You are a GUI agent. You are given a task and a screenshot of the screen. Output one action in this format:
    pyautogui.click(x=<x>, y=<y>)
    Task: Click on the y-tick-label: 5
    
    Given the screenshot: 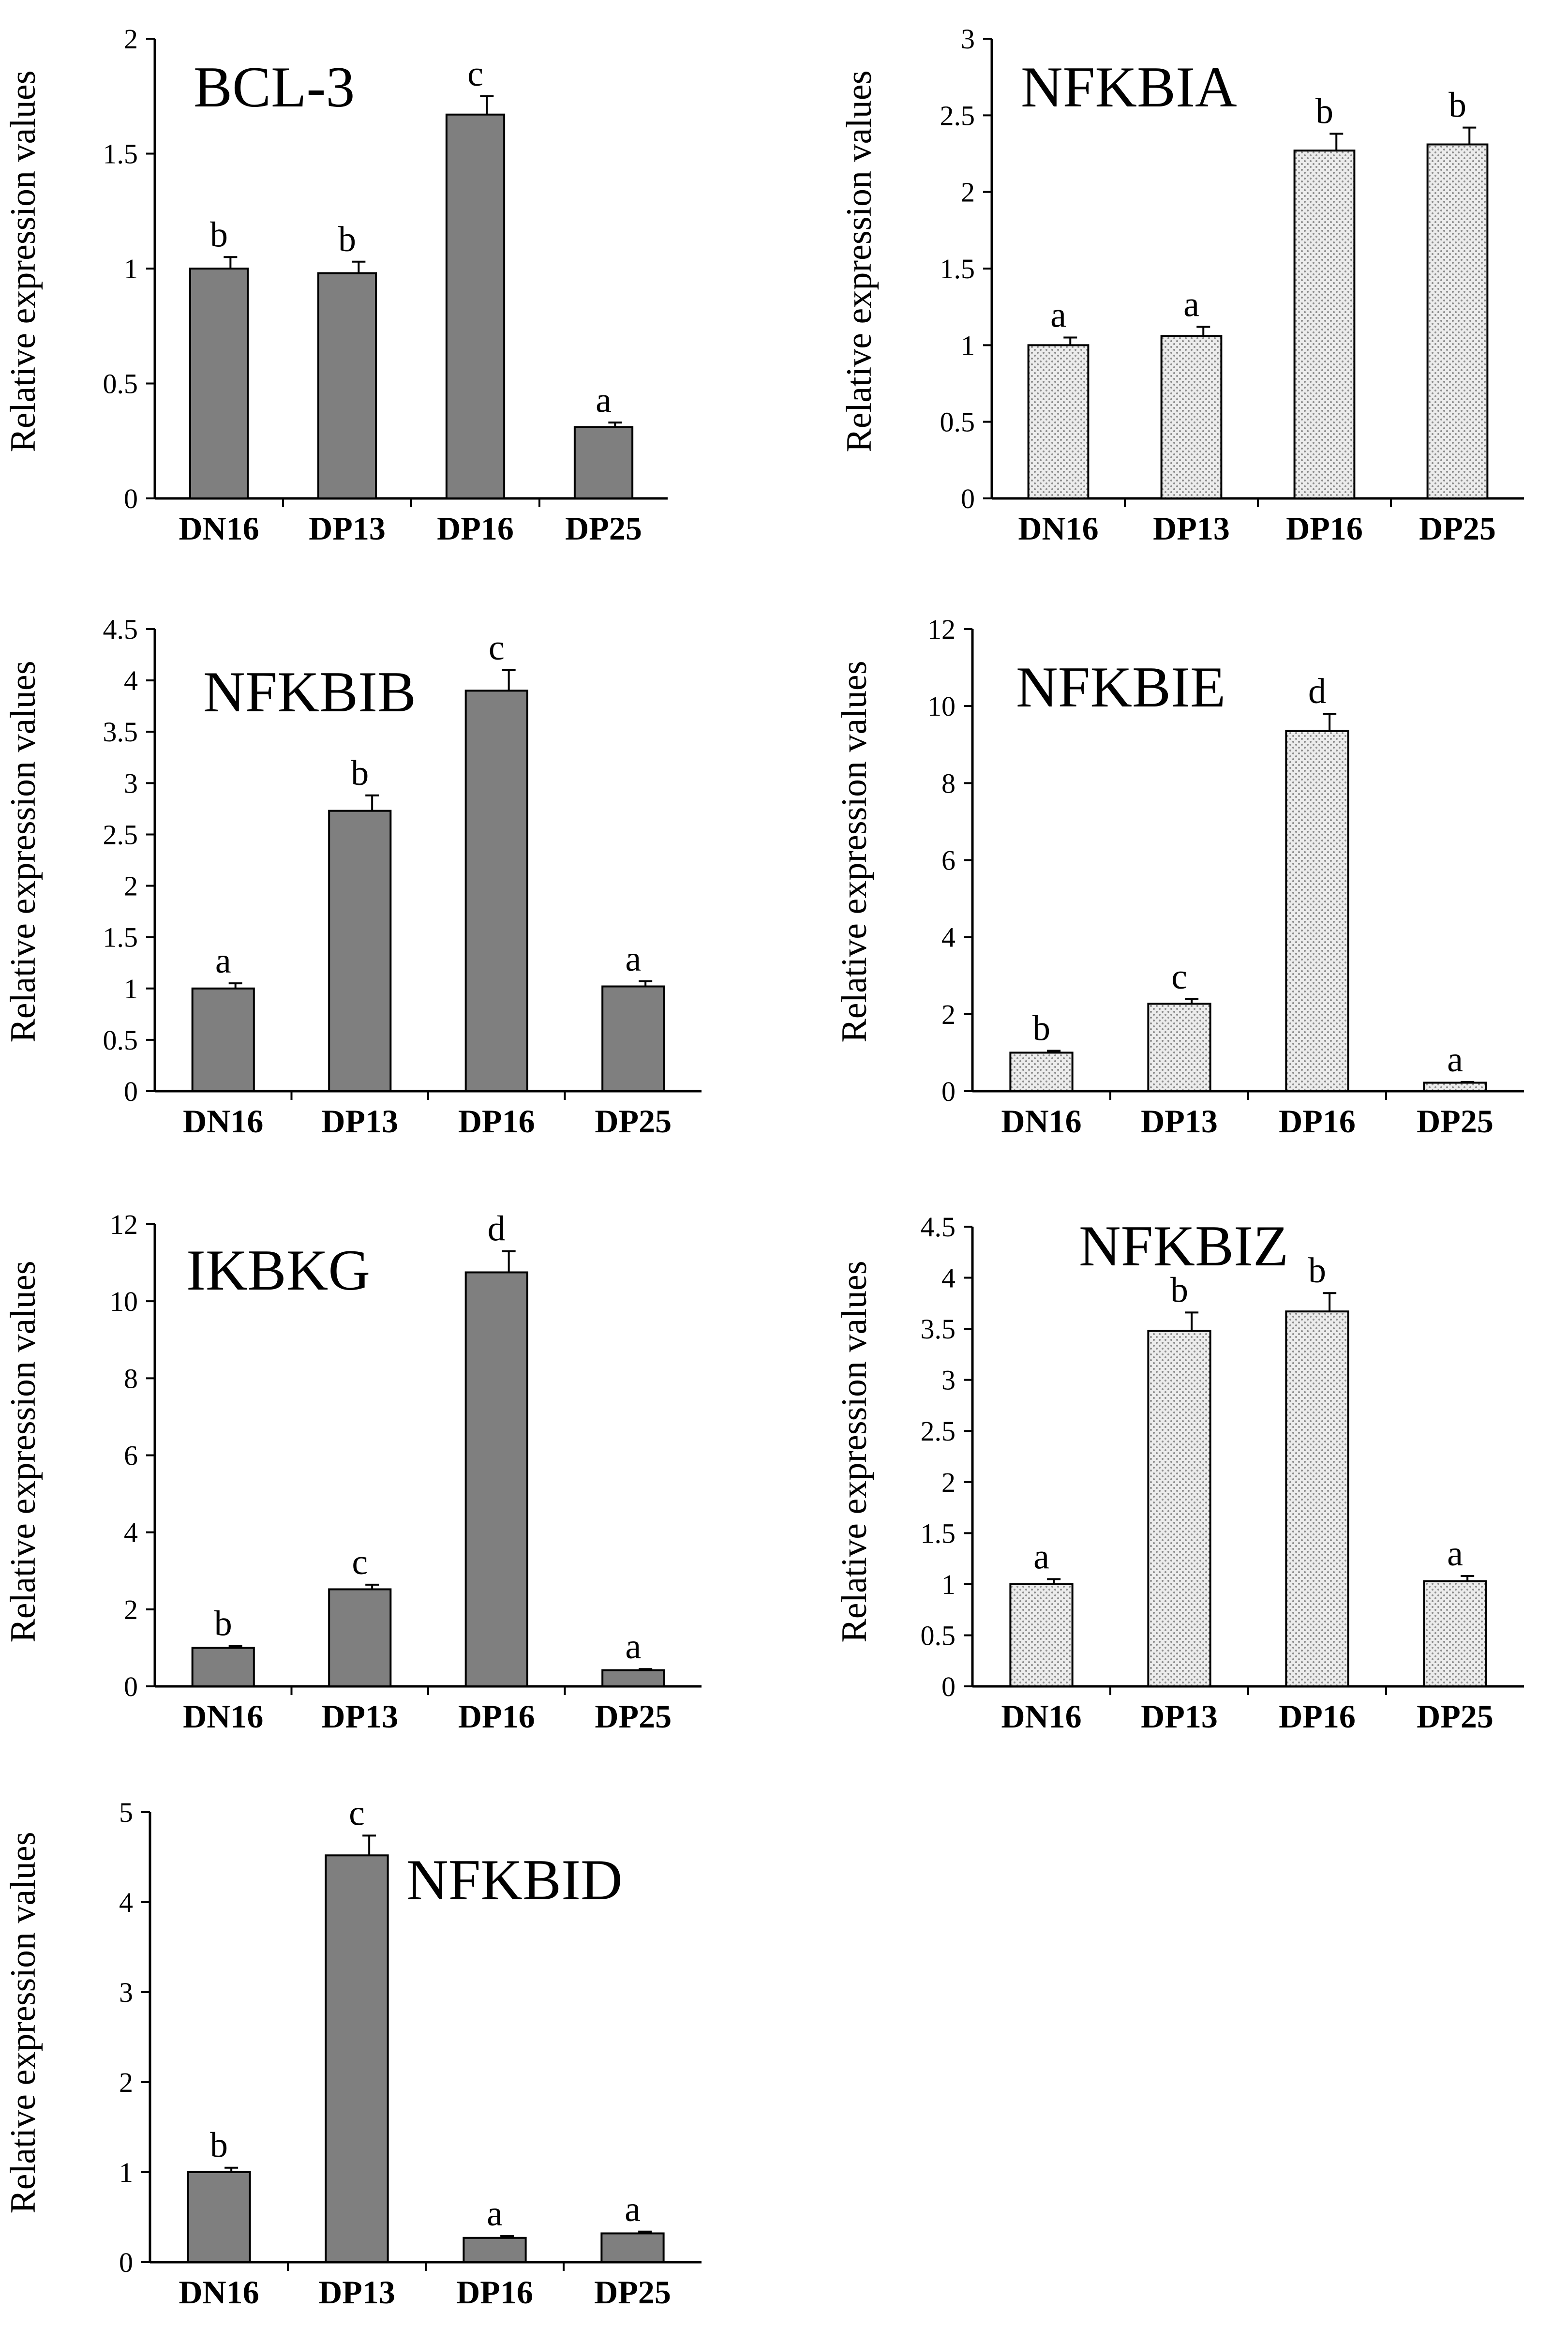 What is the action you would take?
    pyautogui.click(x=126, y=1812)
    